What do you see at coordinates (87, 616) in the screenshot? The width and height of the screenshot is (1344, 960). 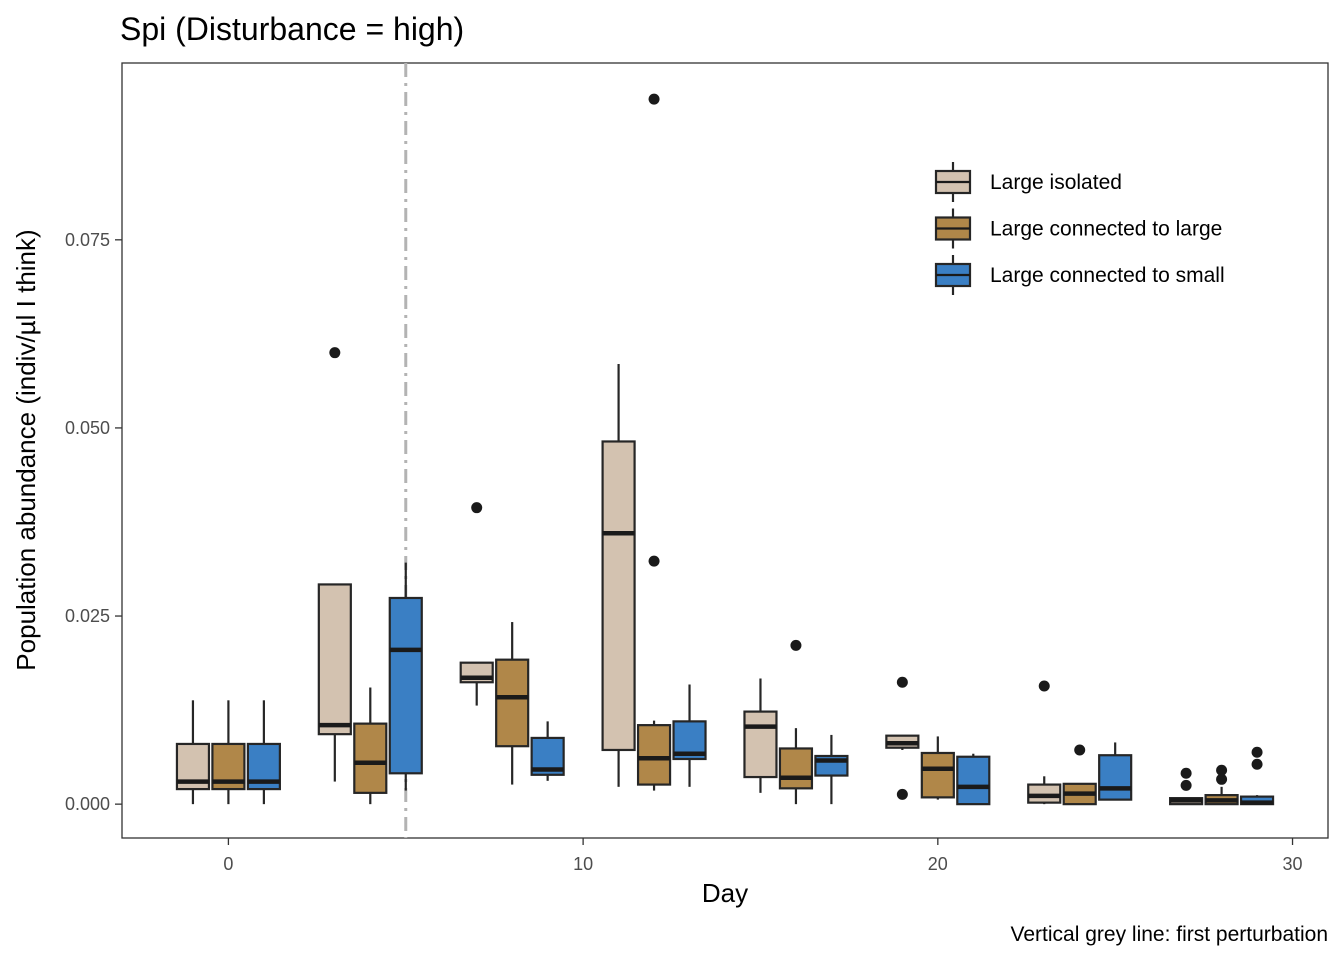 I see `y-tick-label: 0.025` at bounding box center [87, 616].